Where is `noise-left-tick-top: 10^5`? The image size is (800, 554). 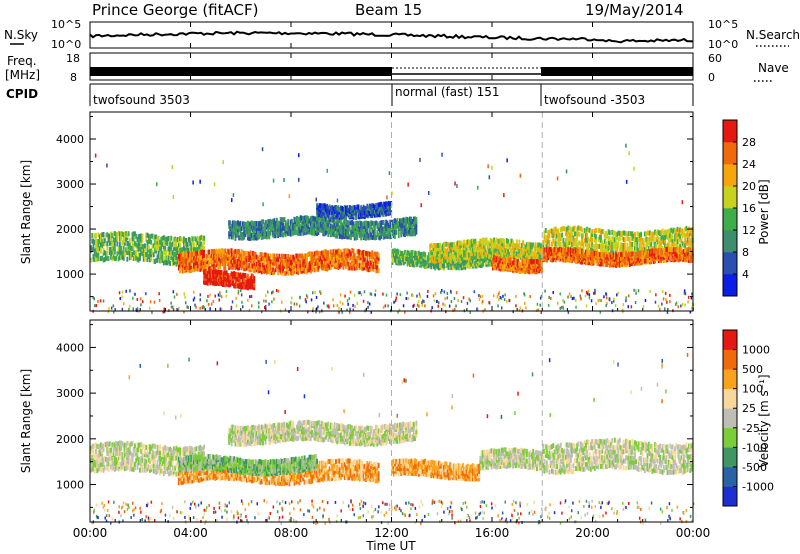 noise-left-tick-top: 10^5 is located at coordinates (66, 24).